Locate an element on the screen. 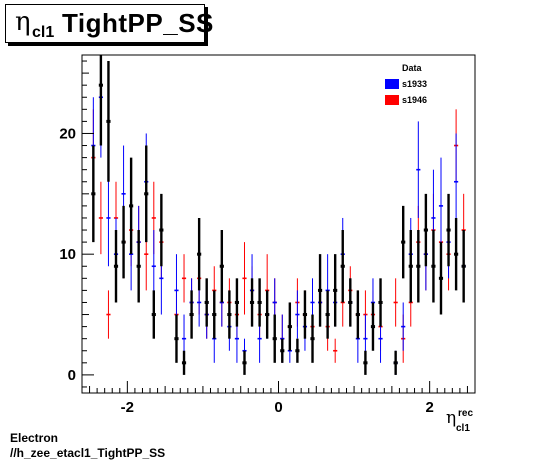 The width and height of the screenshot is (546, 462). x-tick-label: 0 is located at coordinates (278, 407).